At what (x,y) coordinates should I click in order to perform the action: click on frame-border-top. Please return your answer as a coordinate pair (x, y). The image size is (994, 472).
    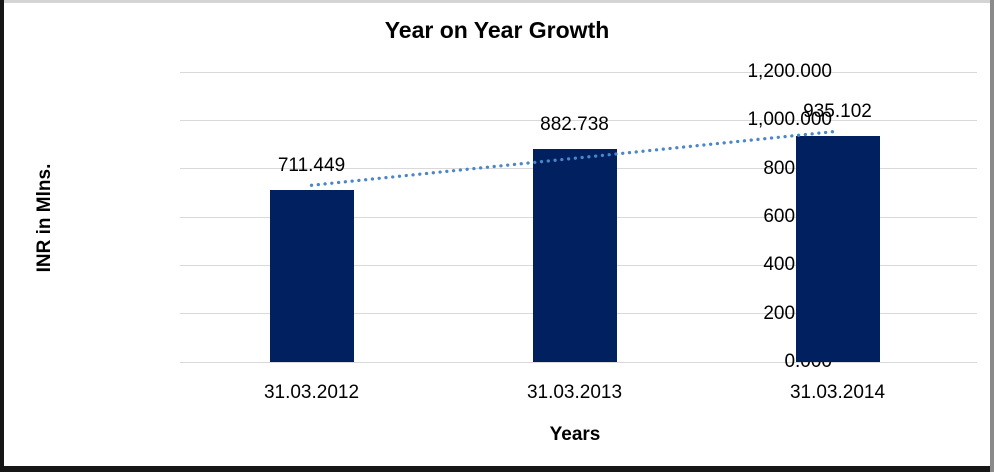
    Looking at the image, I should click on (497, 1).